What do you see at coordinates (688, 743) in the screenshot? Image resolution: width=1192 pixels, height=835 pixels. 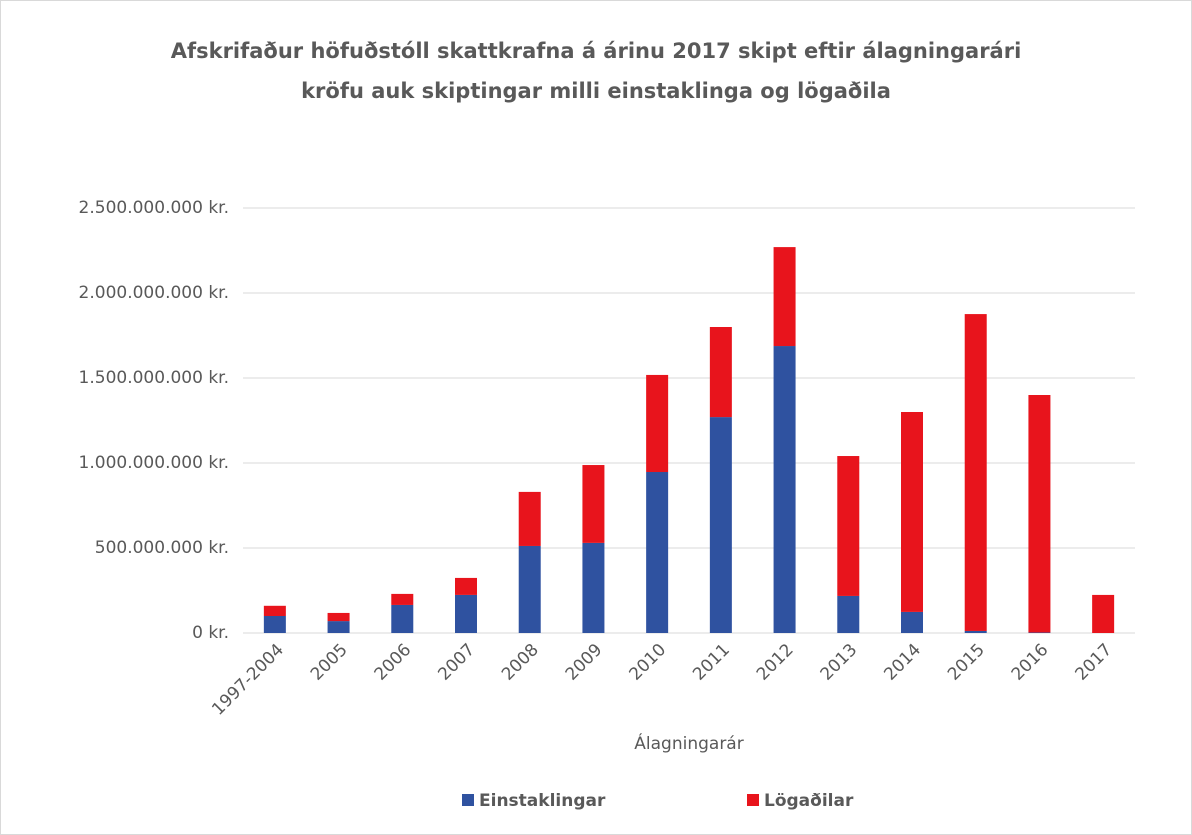 I see `x-axis-title: Álagningarár` at bounding box center [688, 743].